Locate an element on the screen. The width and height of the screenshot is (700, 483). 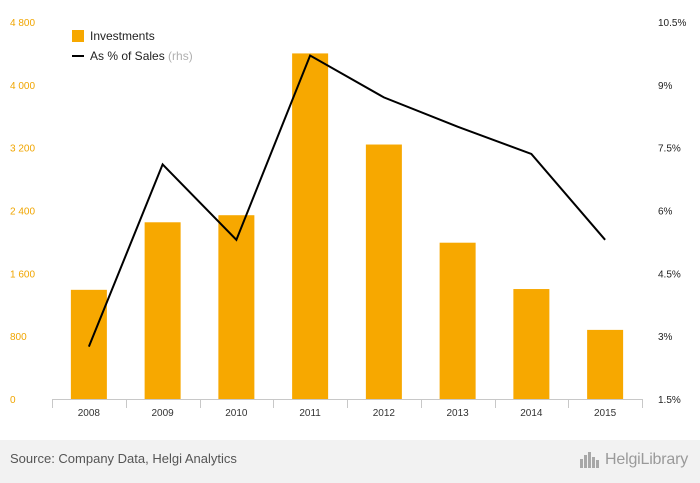
legend-swatch-investments is located at coordinates (78, 36).